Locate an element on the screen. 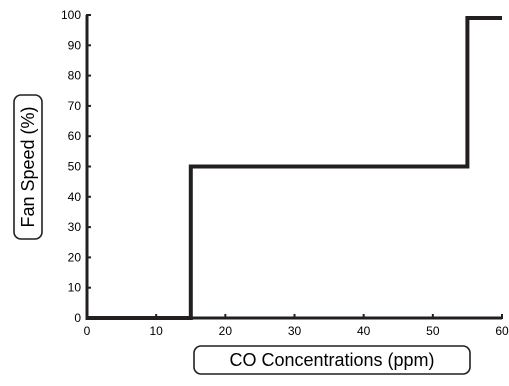 This screenshot has height=386, width=509. x-axis-title-group: CO Concentrations (ppm) is located at coordinates (332, 360).